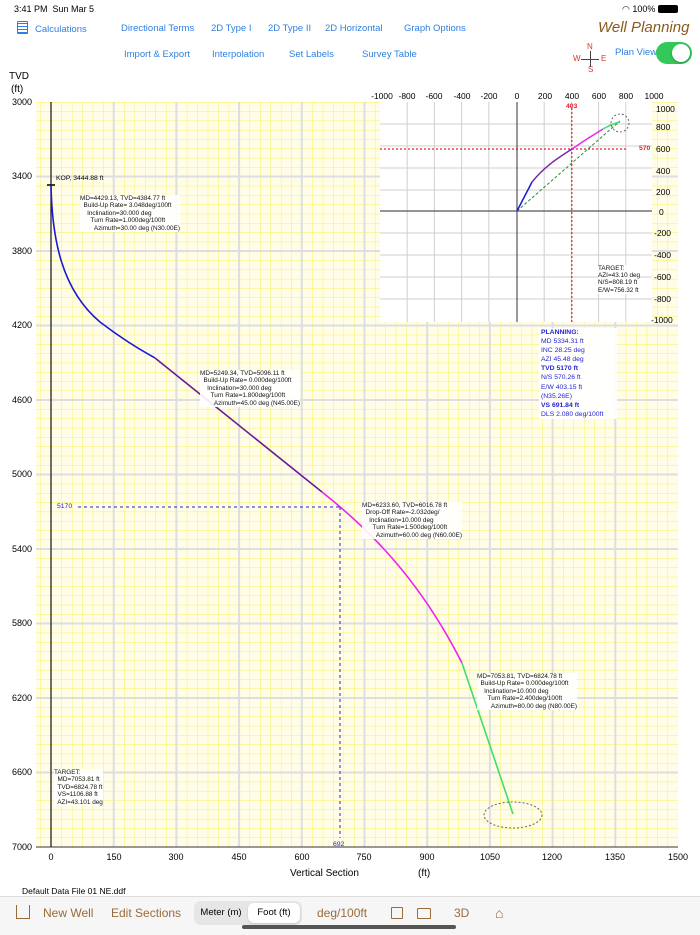 The height and width of the screenshot is (935, 700). Describe the element at coordinates (239, 857) in the screenshot. I see `x-tick: 450` at that location.